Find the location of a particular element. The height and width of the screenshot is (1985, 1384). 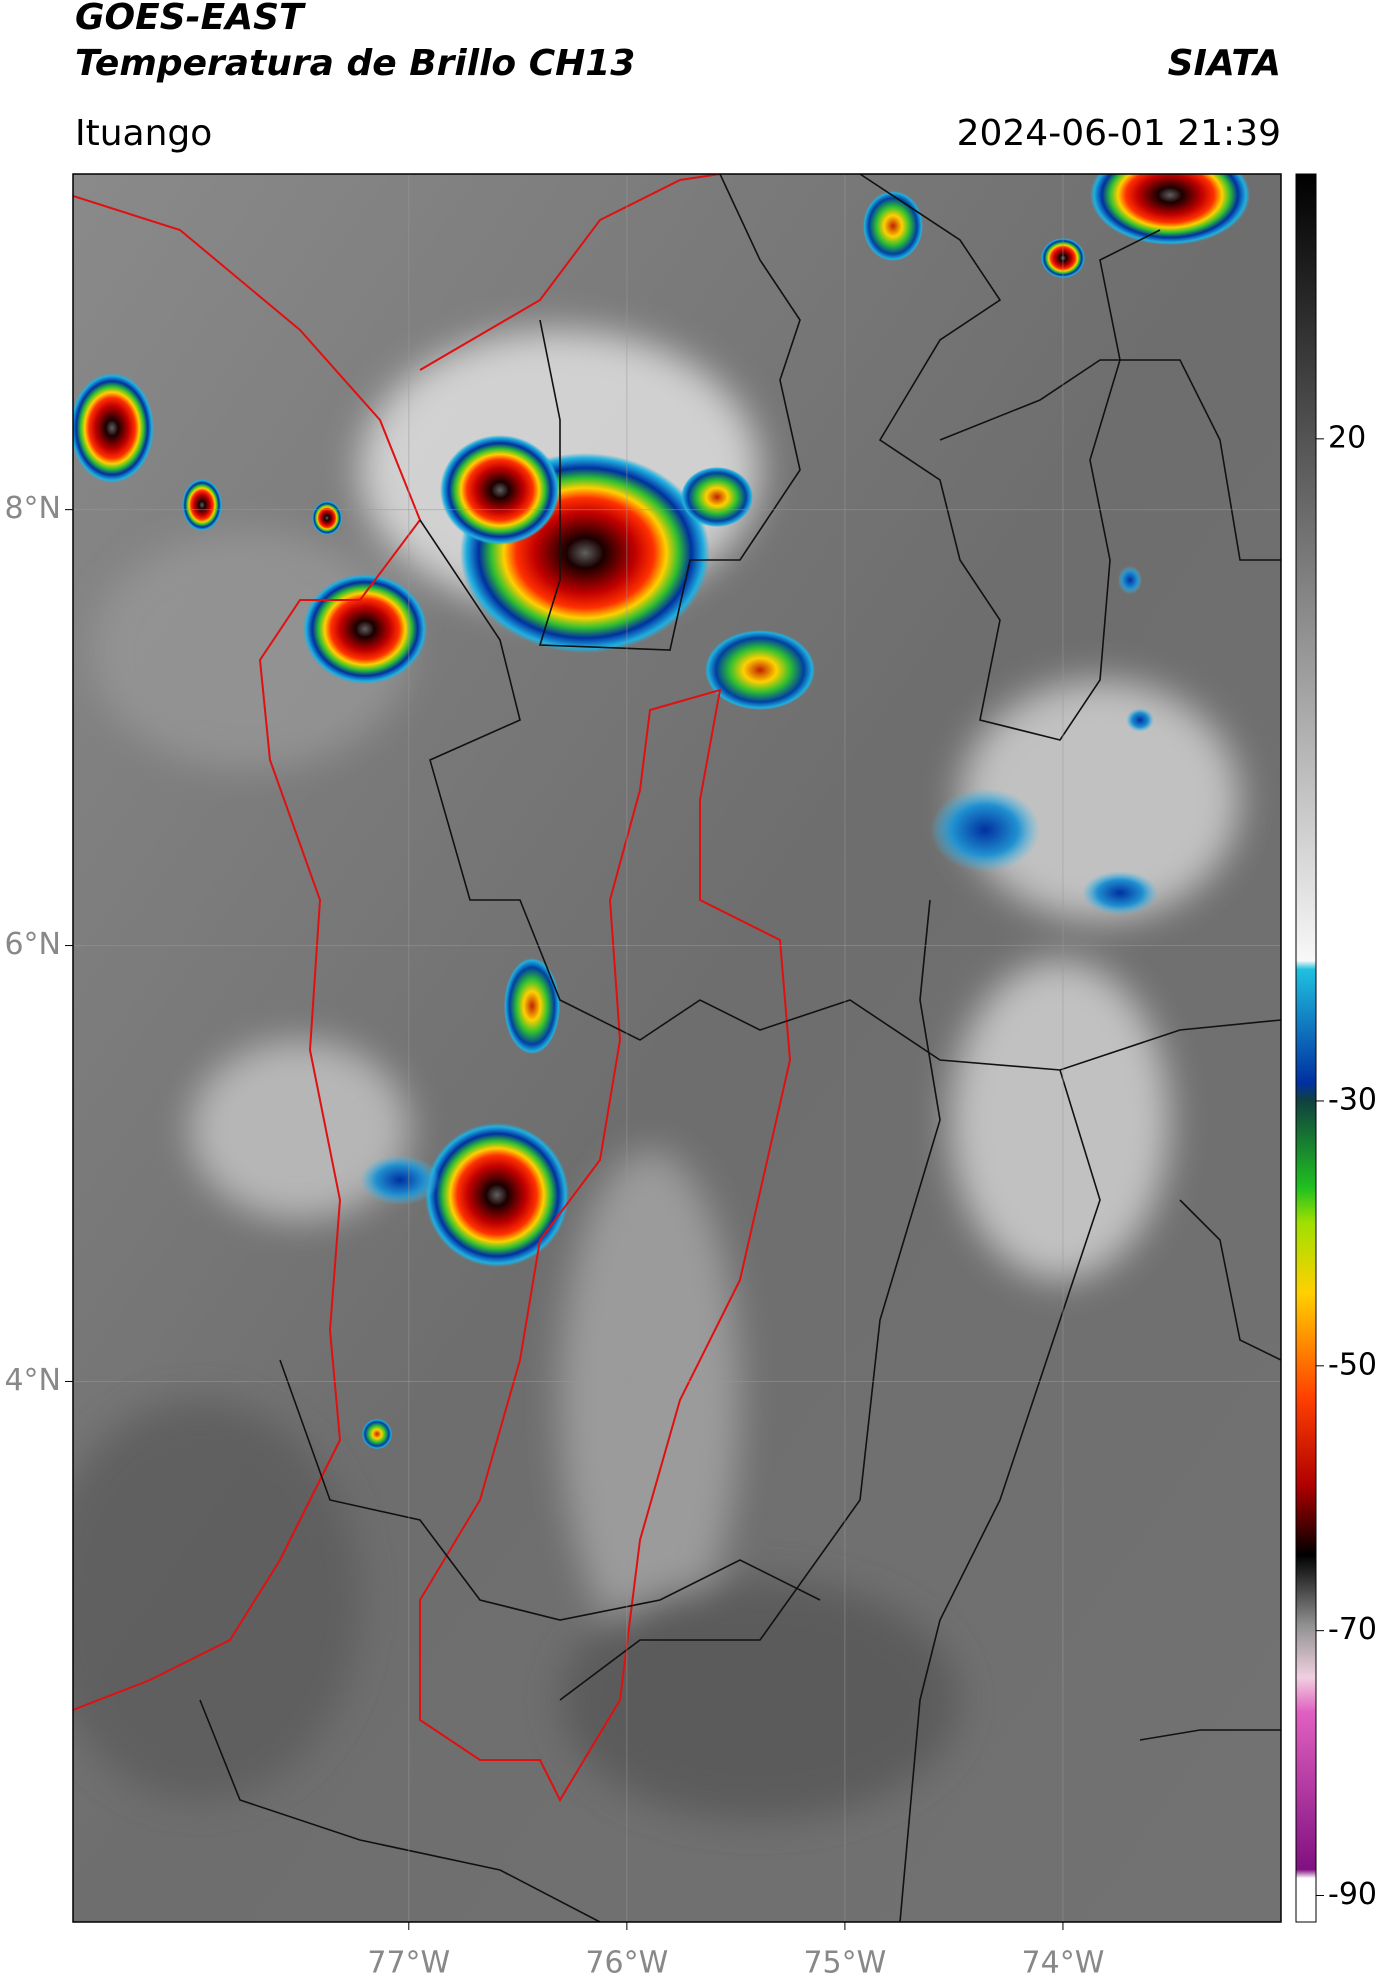

colorbar-tick-label: -30 is located at coordinates (1352, 1099).